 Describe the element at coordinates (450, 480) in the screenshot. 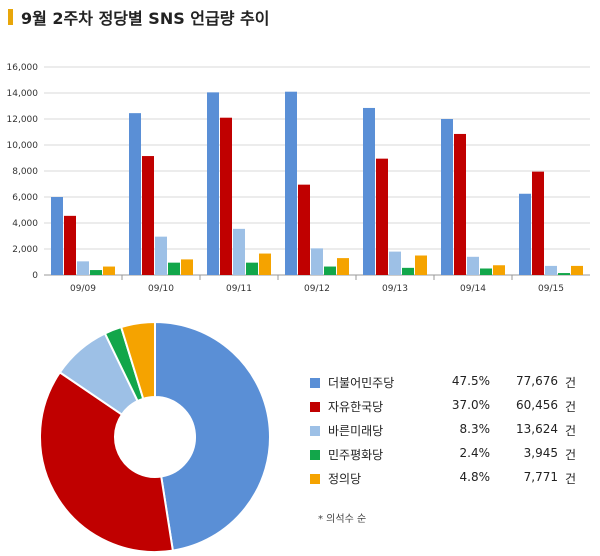

I see `legend-row: 정의당 4.8% 7,771 건` at that location.